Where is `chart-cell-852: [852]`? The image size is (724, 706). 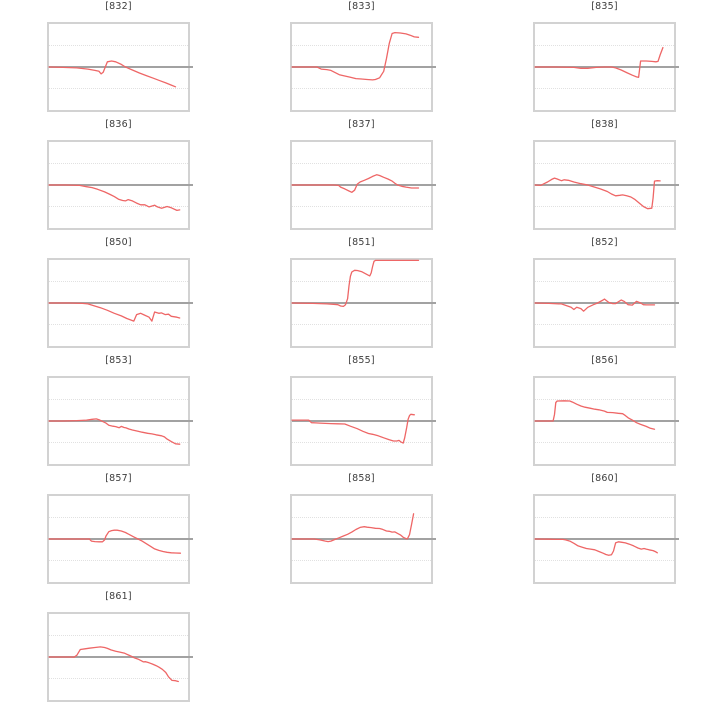 chart-cell-852: [852] is located at coordinates (606, 293).